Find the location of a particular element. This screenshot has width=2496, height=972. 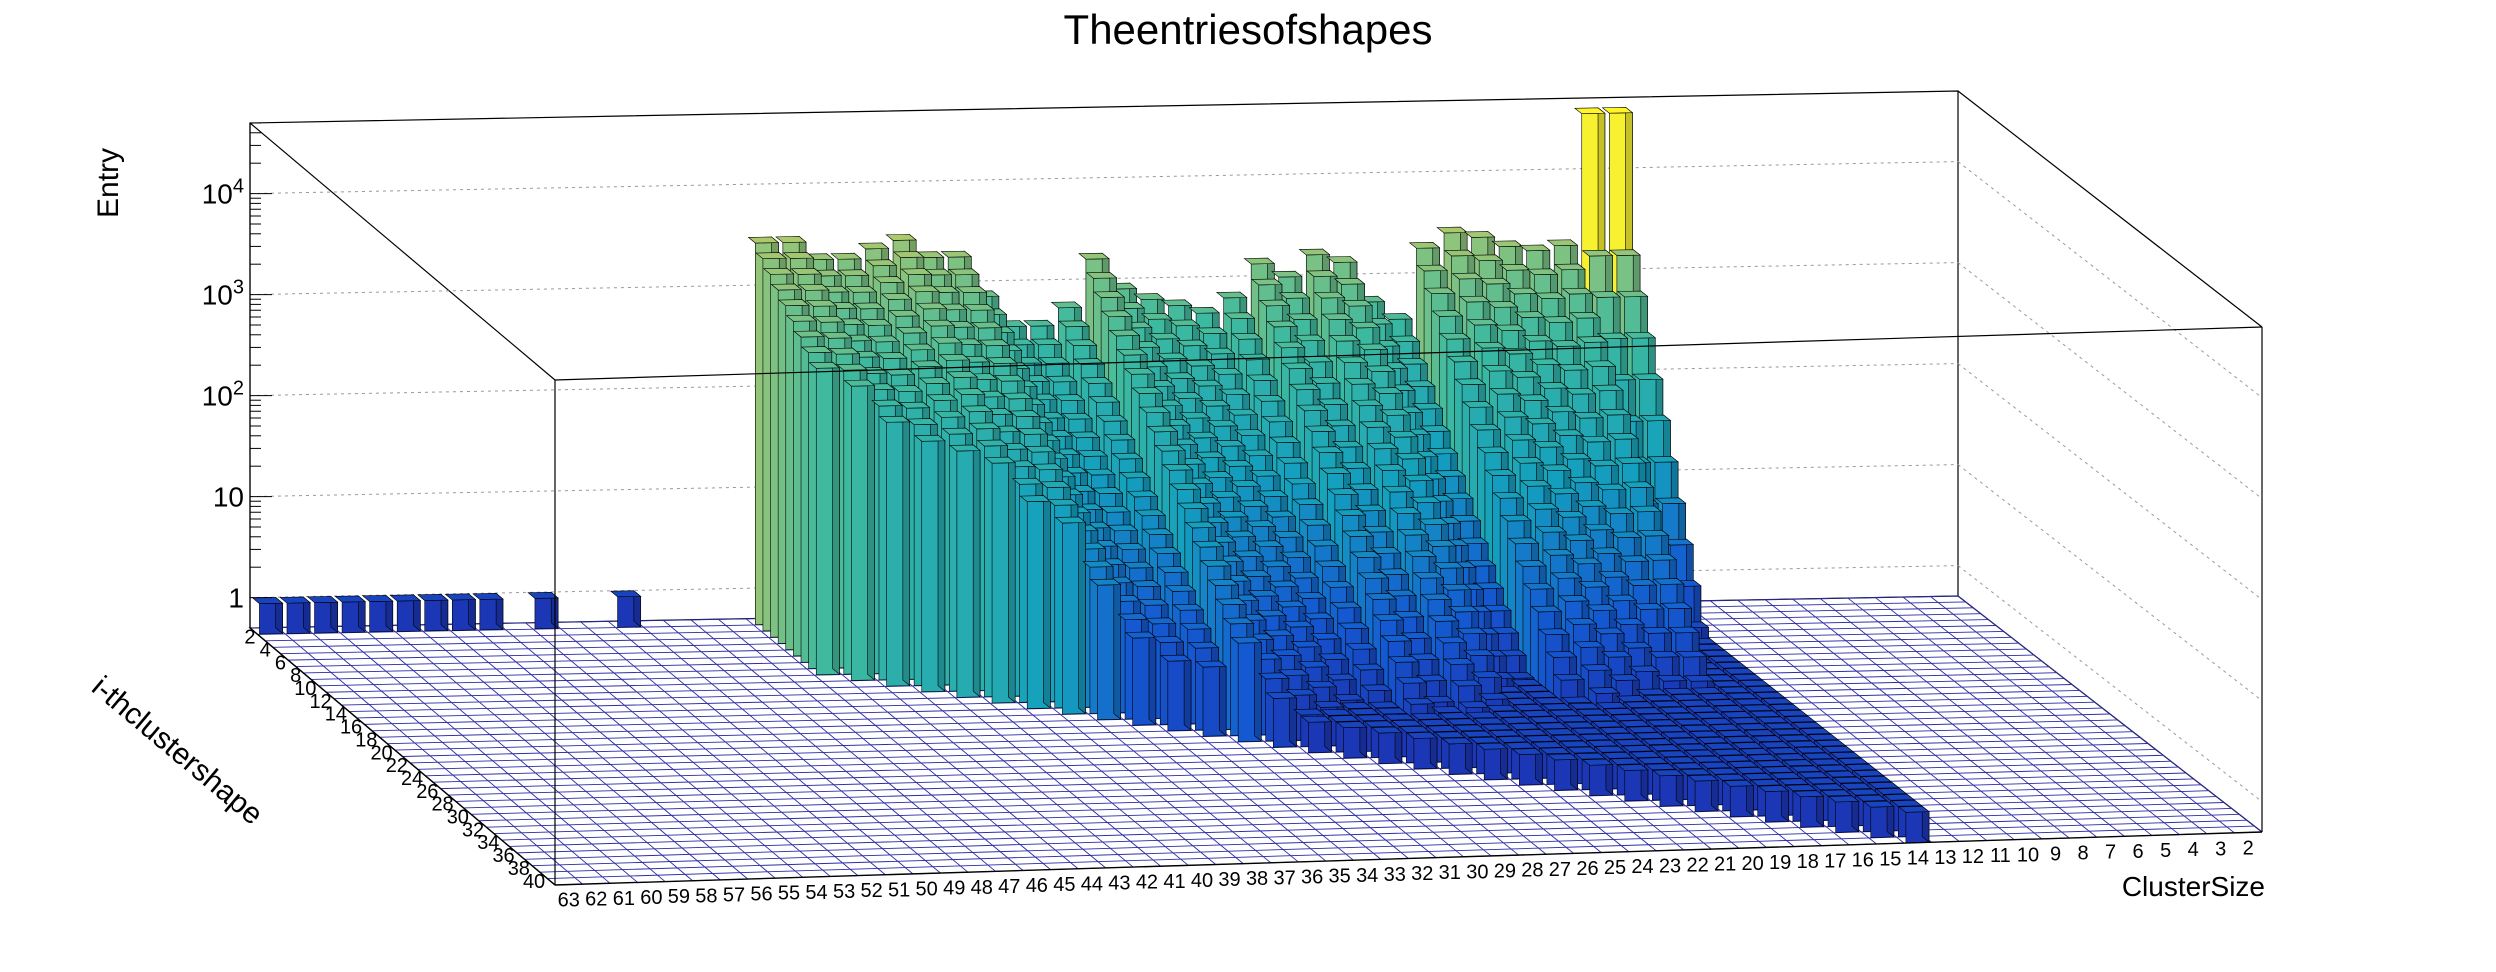

z-tick-exponent: 4 is located at coordinates (238, 187).